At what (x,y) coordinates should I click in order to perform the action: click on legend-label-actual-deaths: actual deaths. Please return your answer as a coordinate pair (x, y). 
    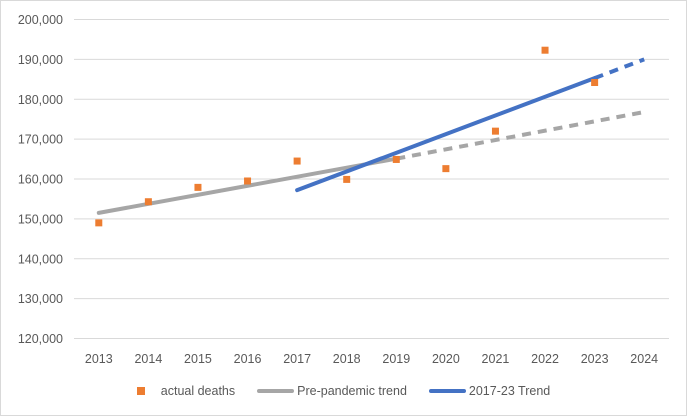
    Looking at the image, I should click on (198, 391).